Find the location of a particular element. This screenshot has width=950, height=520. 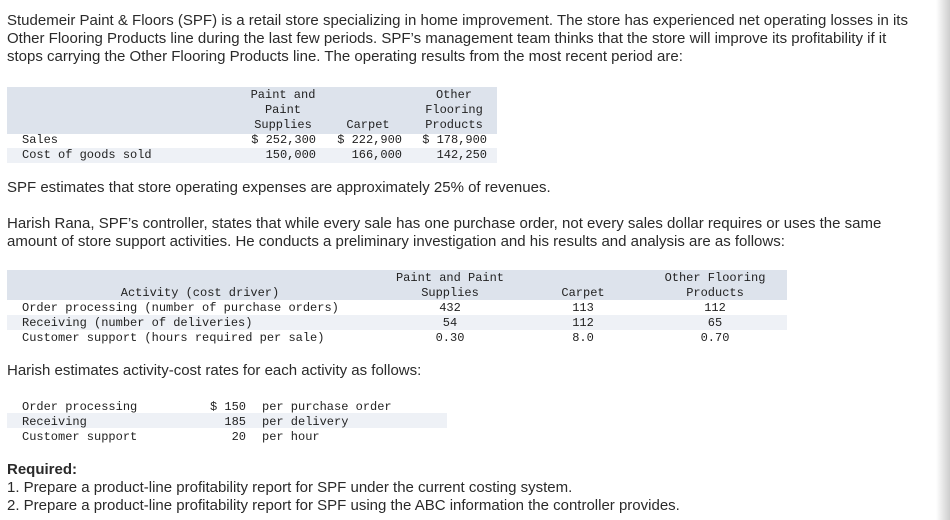

rates-row-order-unit: per purchase order is located at coordinates (327, 407).